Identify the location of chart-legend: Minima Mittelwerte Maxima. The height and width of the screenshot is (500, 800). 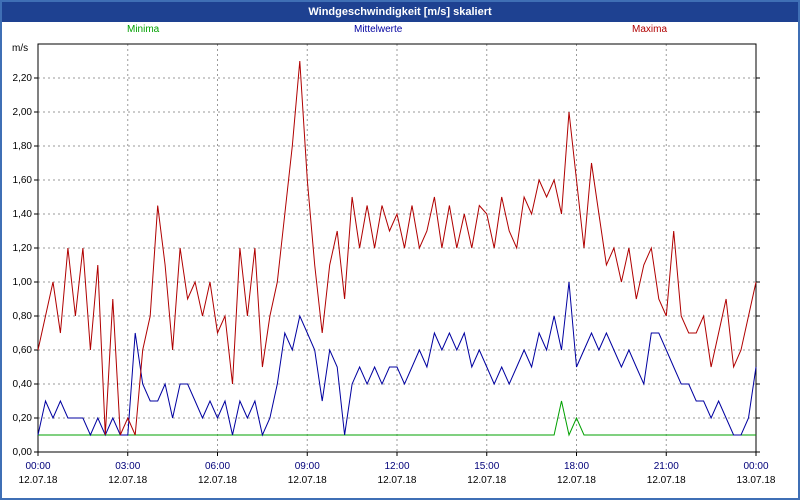
(400, 30).